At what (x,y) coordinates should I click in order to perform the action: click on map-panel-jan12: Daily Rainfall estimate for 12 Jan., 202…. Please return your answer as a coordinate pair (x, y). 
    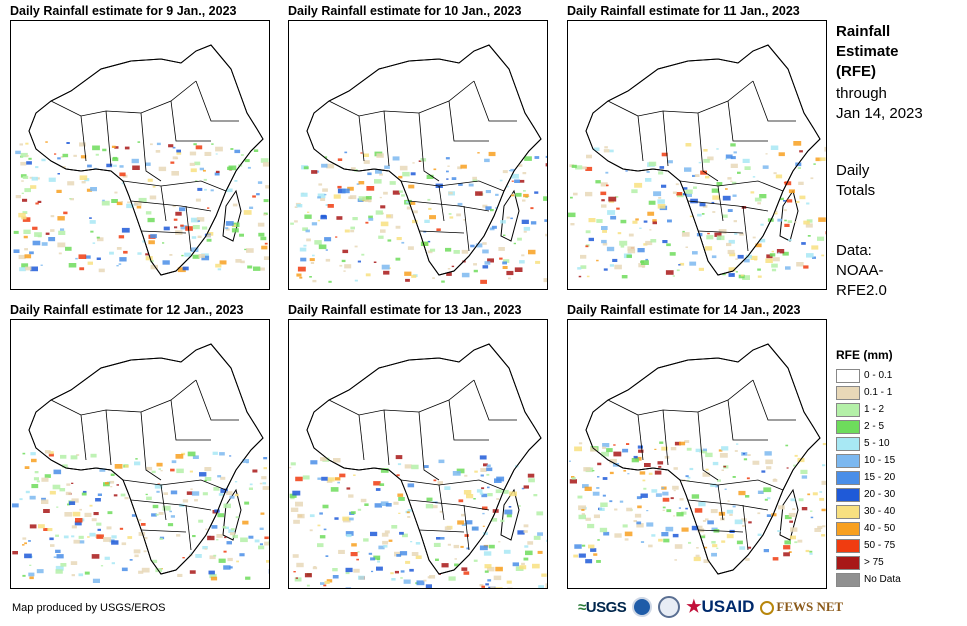
    Looking at the image, I should click on (141, 447).